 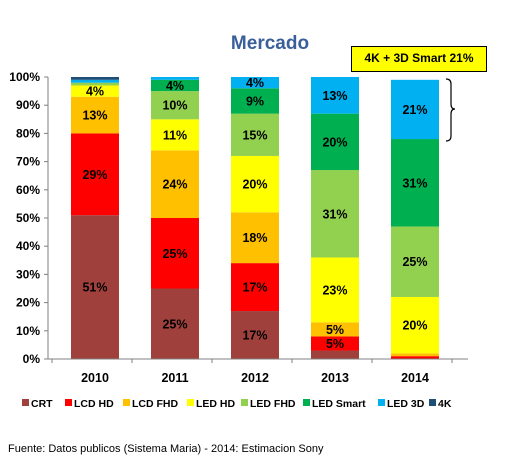 What do you see at coordinates (28, 162) in the screenshot?
I see `y-tick-label: 70%` at bounding box center [28, 162].